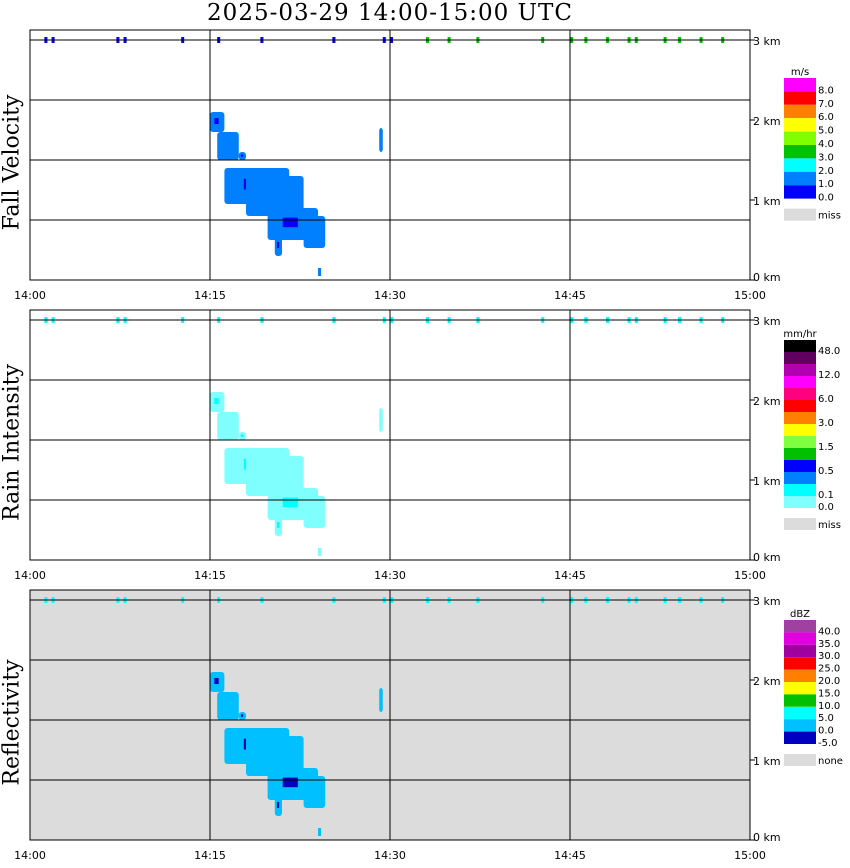  What do you see at coordinates (826, 447) in the screenshot?
I see `legend-label: 1.5` at bounding box center [826, 447].